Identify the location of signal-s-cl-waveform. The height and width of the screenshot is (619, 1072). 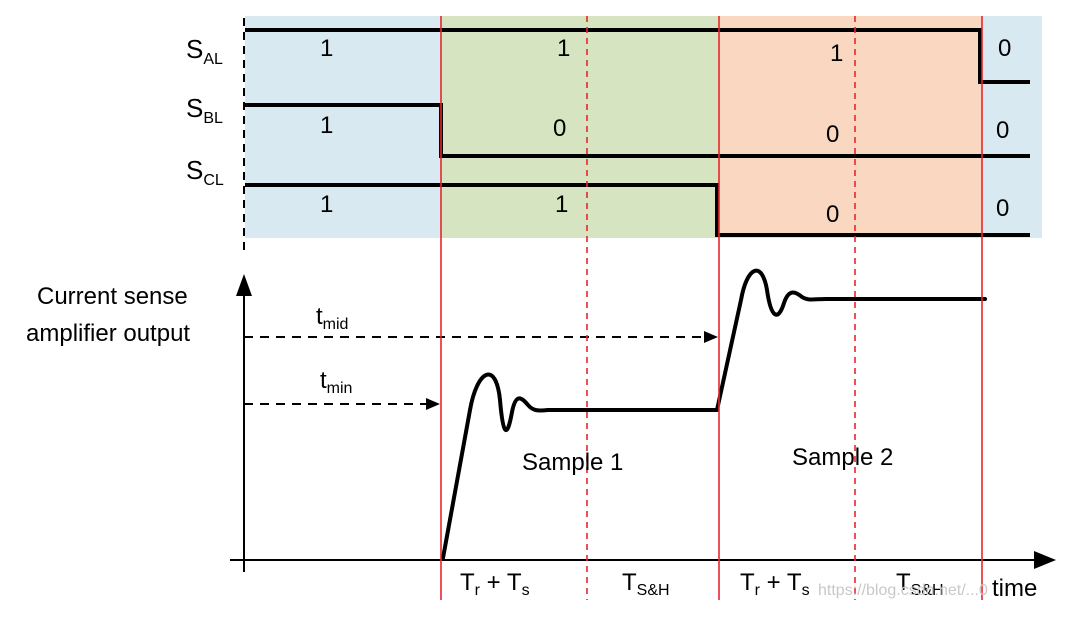
(637, 210).